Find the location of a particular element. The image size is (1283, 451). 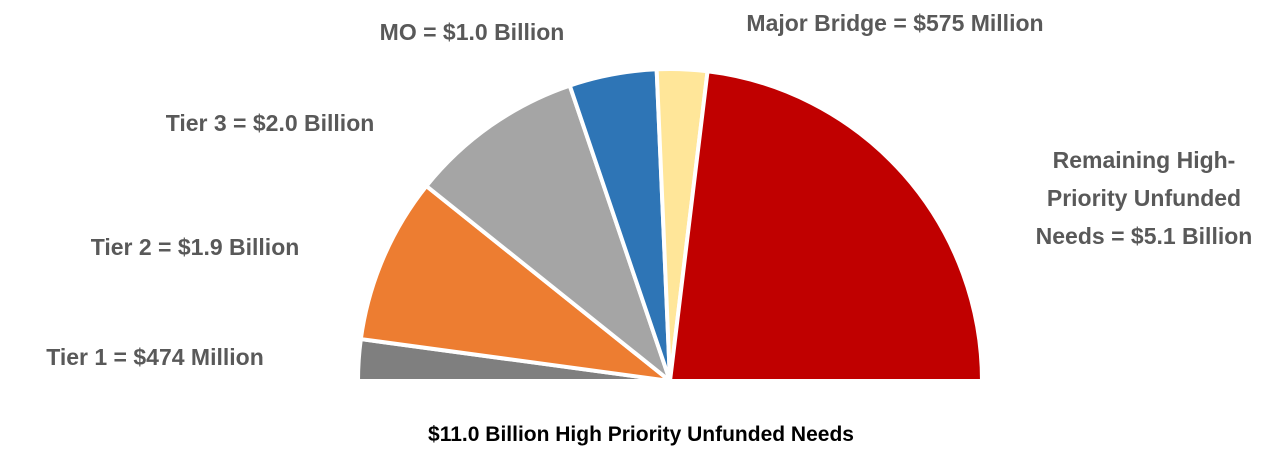

slice-label-line: Priority Unfunded is located at coordinates (1144, 198).